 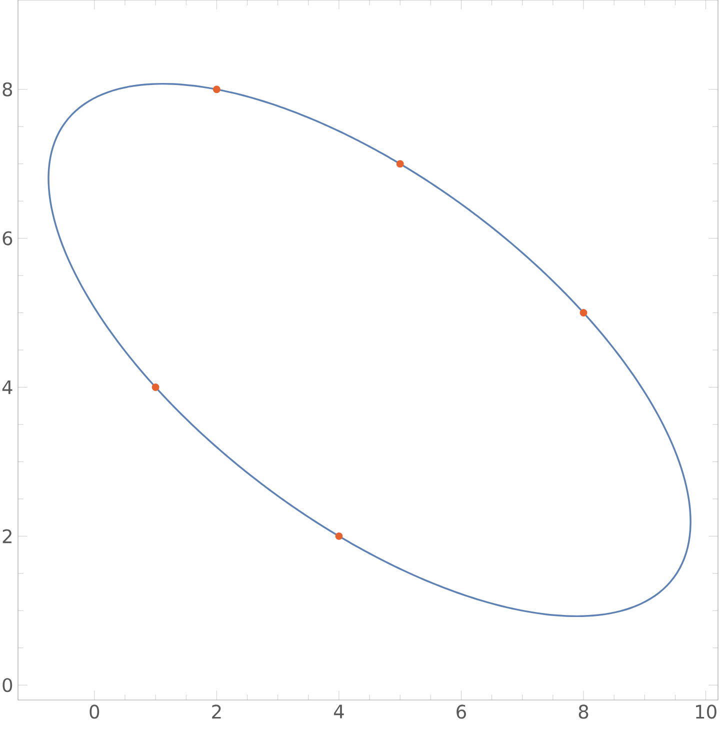 I want to click on x-tick-label: 10, so click(x=706, y=711).